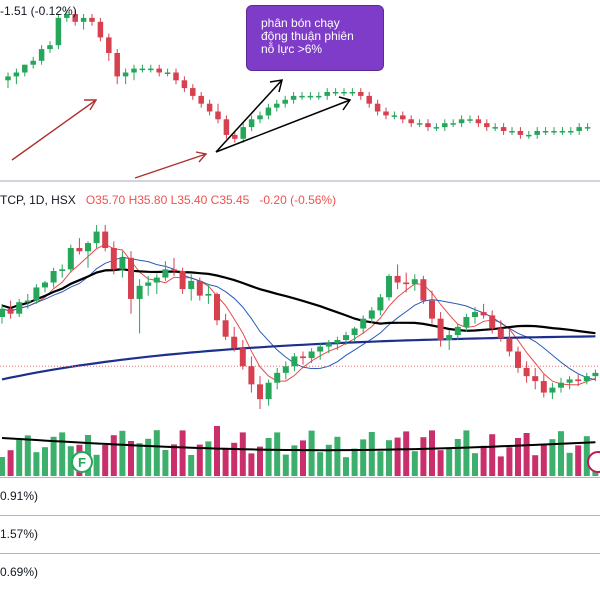 The height and width of the screenshot is (600, 600). I want to click on close-value: C35.45, so click(230, 200).